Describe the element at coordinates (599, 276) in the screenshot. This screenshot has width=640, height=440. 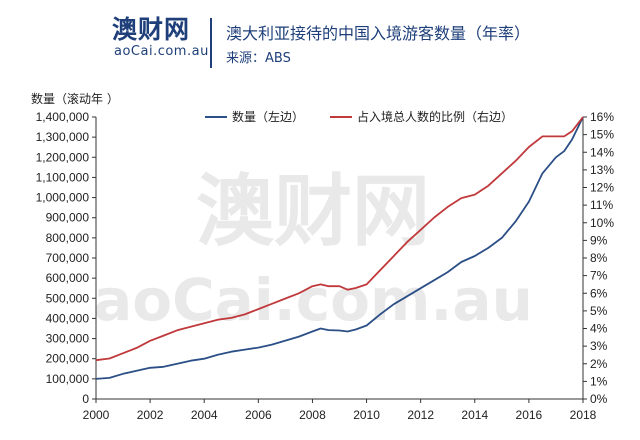
I see `y-right-tick-label: 7%` at that location.